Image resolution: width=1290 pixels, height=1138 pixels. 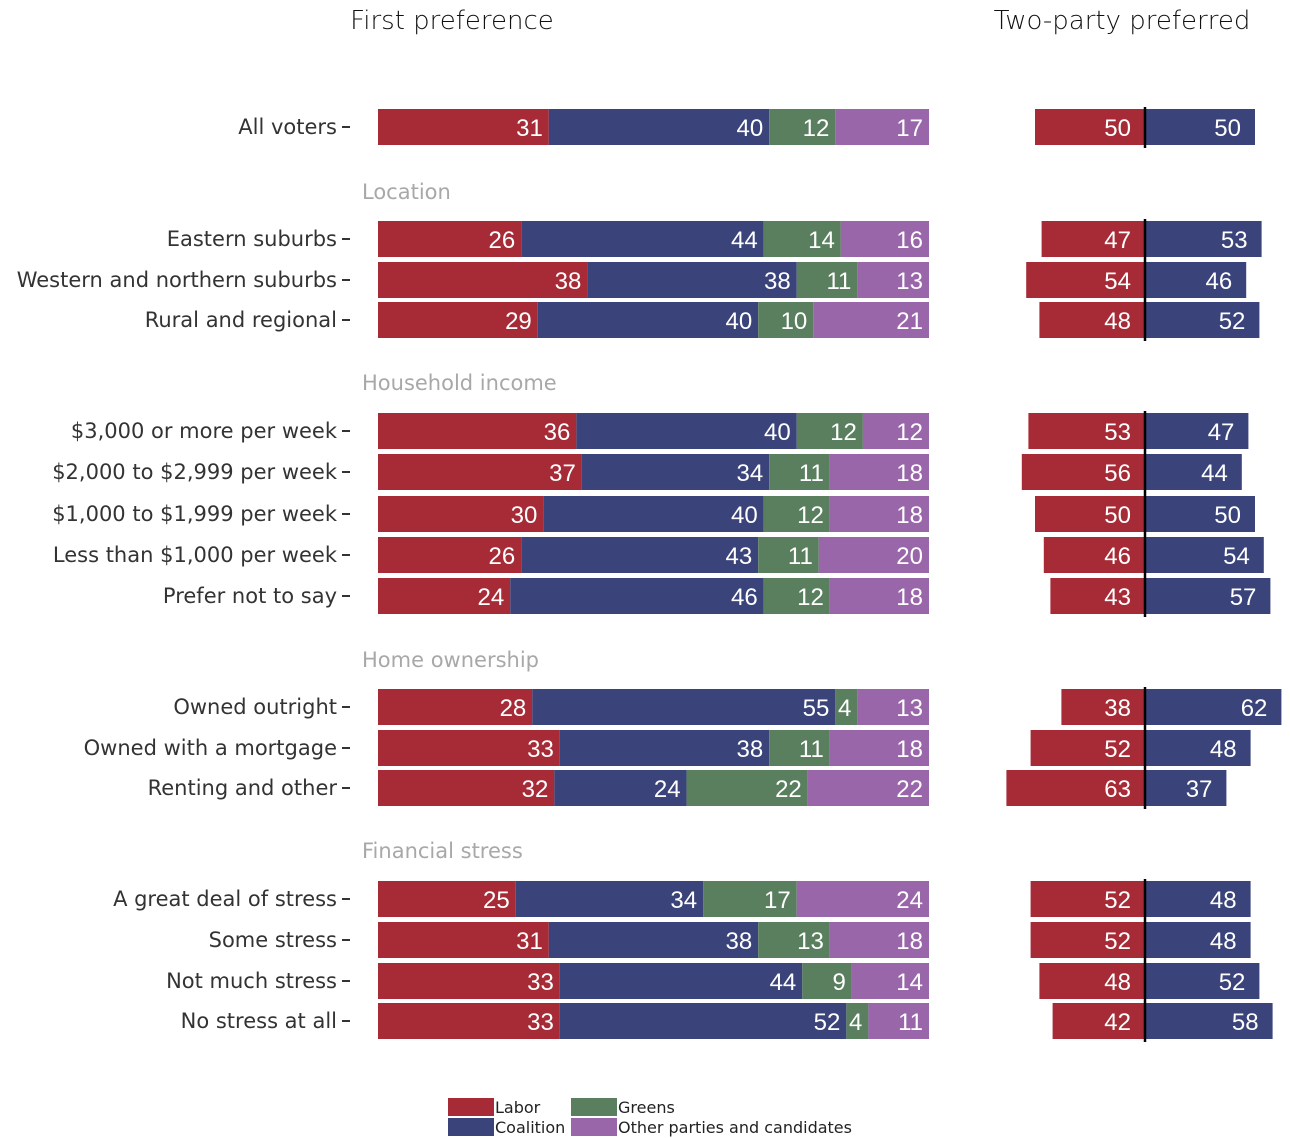 What do you see at coordinates (811, 473) in the screenshot?
I see `fp-label-2-000-to-2-999-per-week-greens: 11` at bounding box center [811, 473].